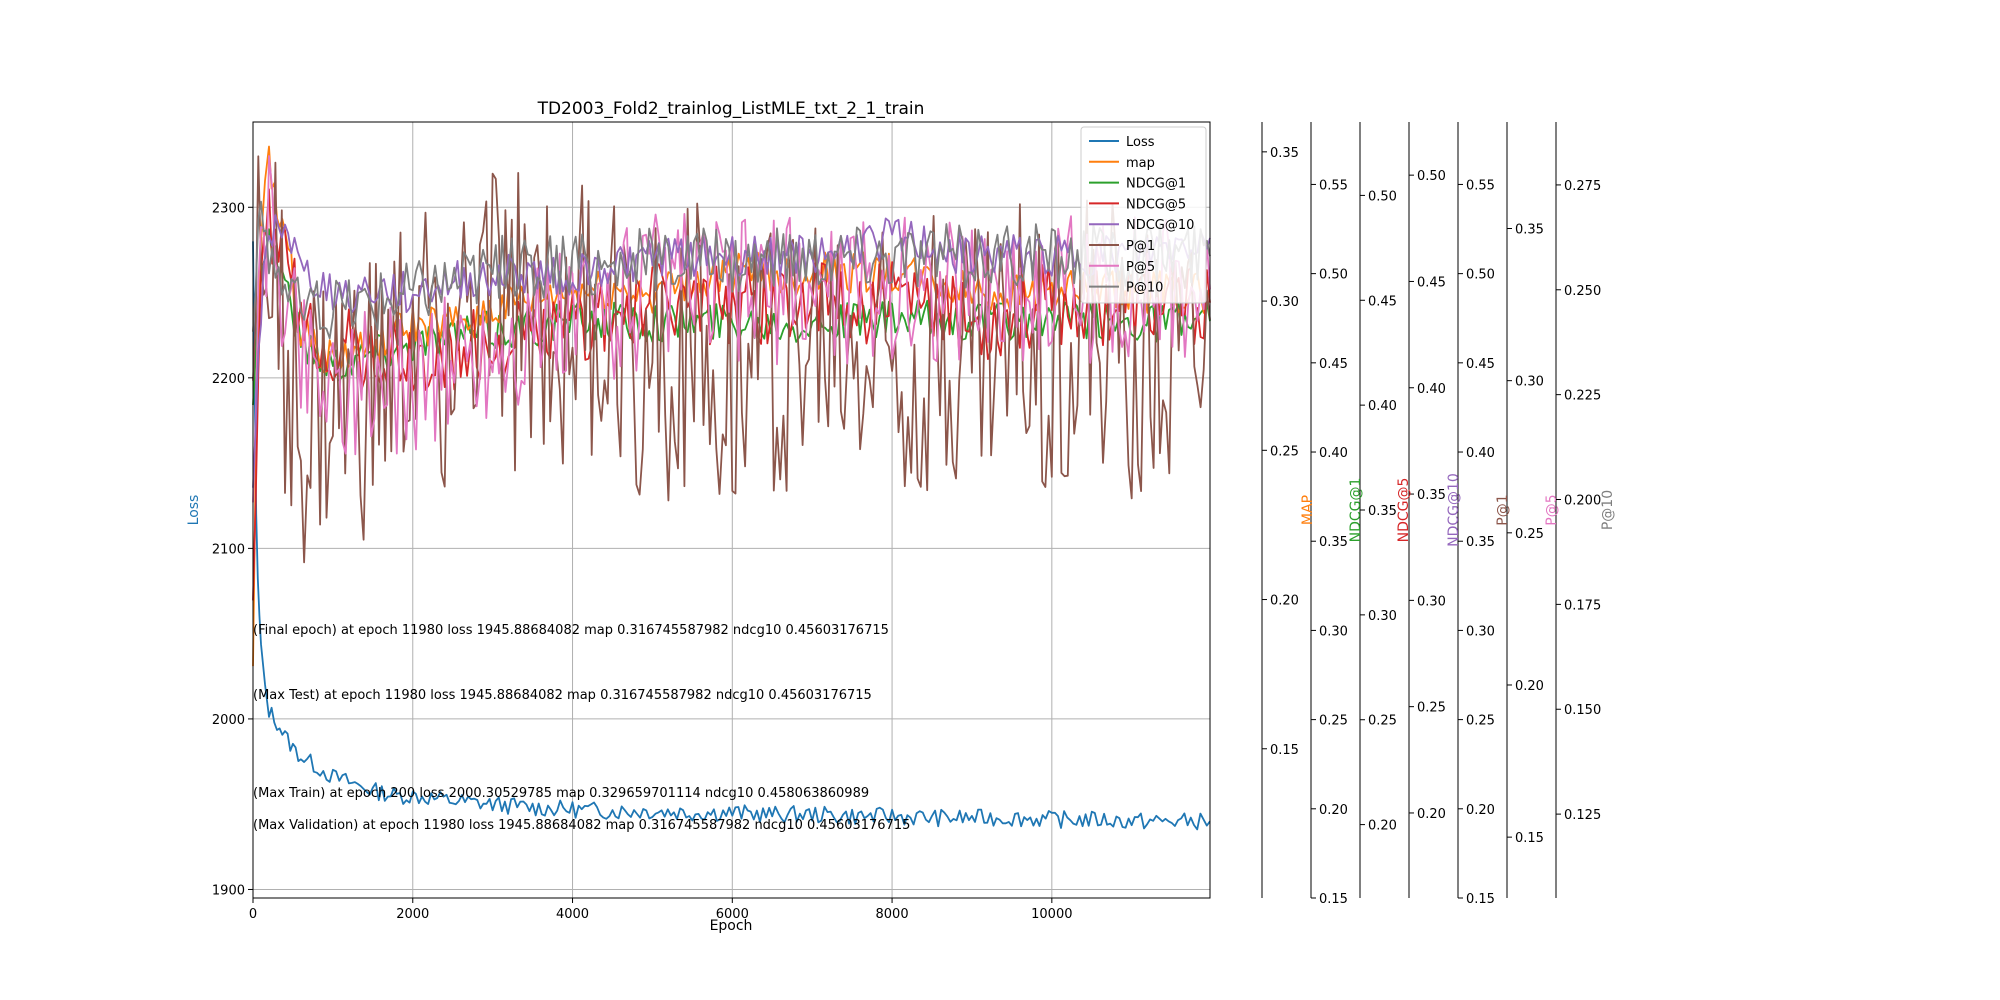 This screenshot has width=2000, height=1000. What do you see at coordinates (1480, 721) in the screenshot?
I see `ndcg10-tick-label-2: 0.25` at bounding box center [1480, 721].